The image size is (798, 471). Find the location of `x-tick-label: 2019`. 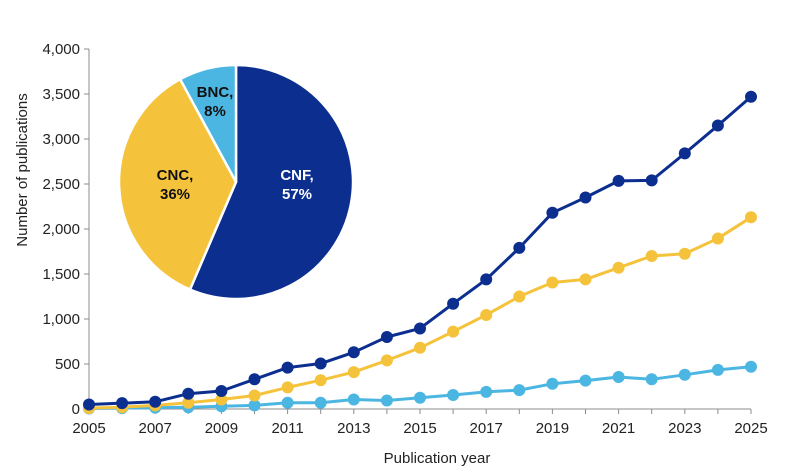

x-tick-label: 2019 is located at coordinates (552, 428).